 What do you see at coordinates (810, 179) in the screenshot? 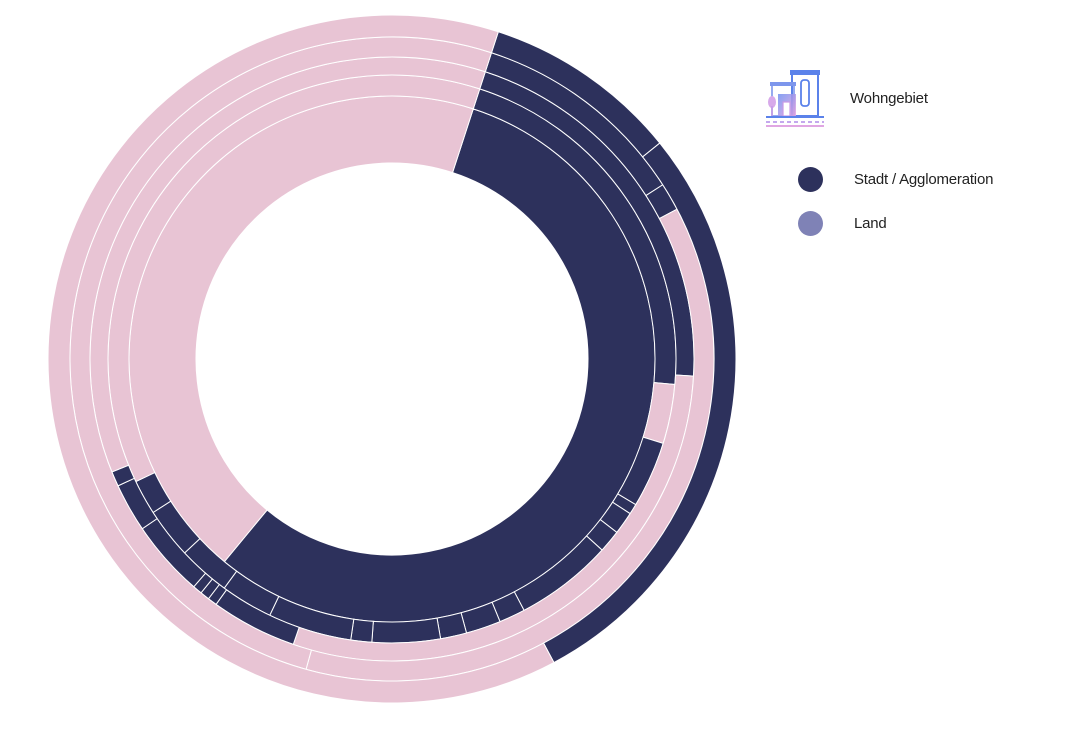
I see `legend-dot-stadt` at bounding box center [810, 179].